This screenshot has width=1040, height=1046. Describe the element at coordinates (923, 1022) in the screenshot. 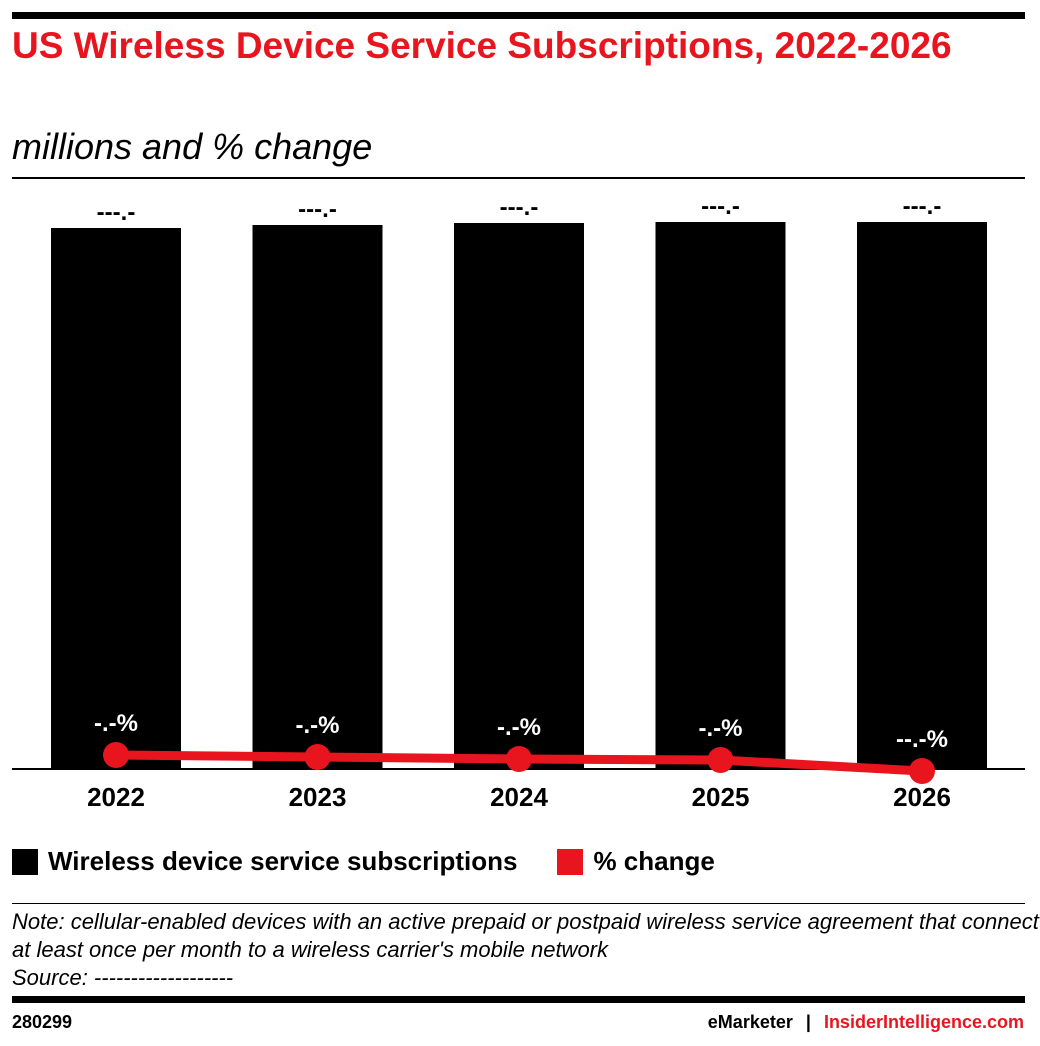

I see `brand-insider: InsiderIntelligence.com` at that location.